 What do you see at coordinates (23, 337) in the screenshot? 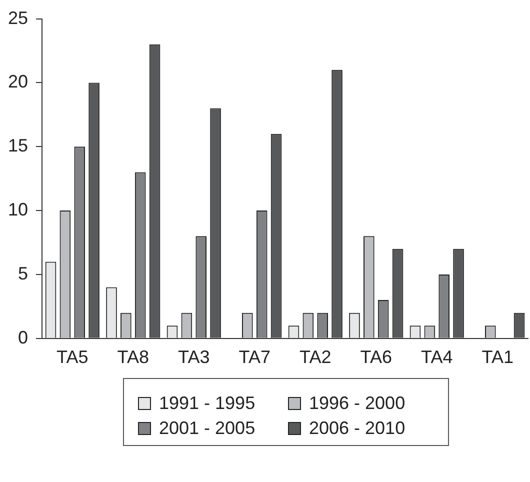
I see `y-tick-label: 0` at bounding box center [23, 337].